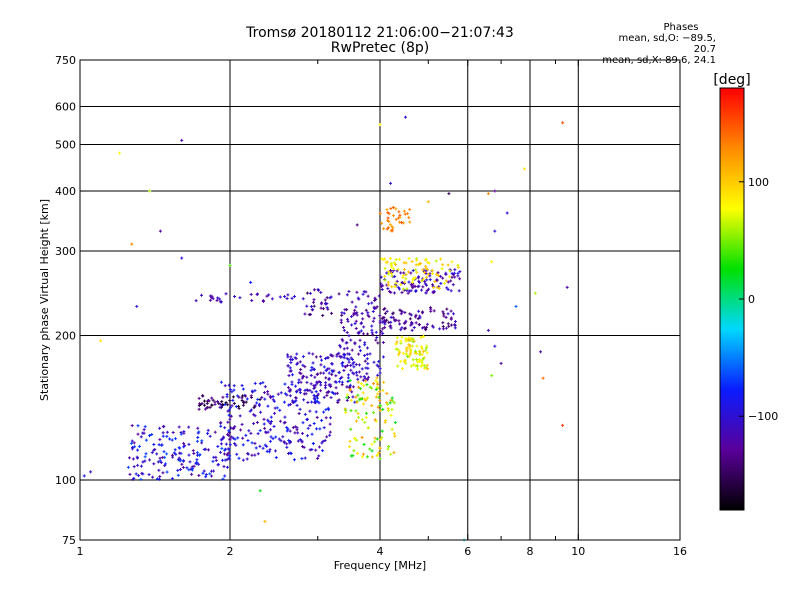  Describe the element at coordinates (65, 60) in the screenshot. I see `y-tick-label: 750` at that location.